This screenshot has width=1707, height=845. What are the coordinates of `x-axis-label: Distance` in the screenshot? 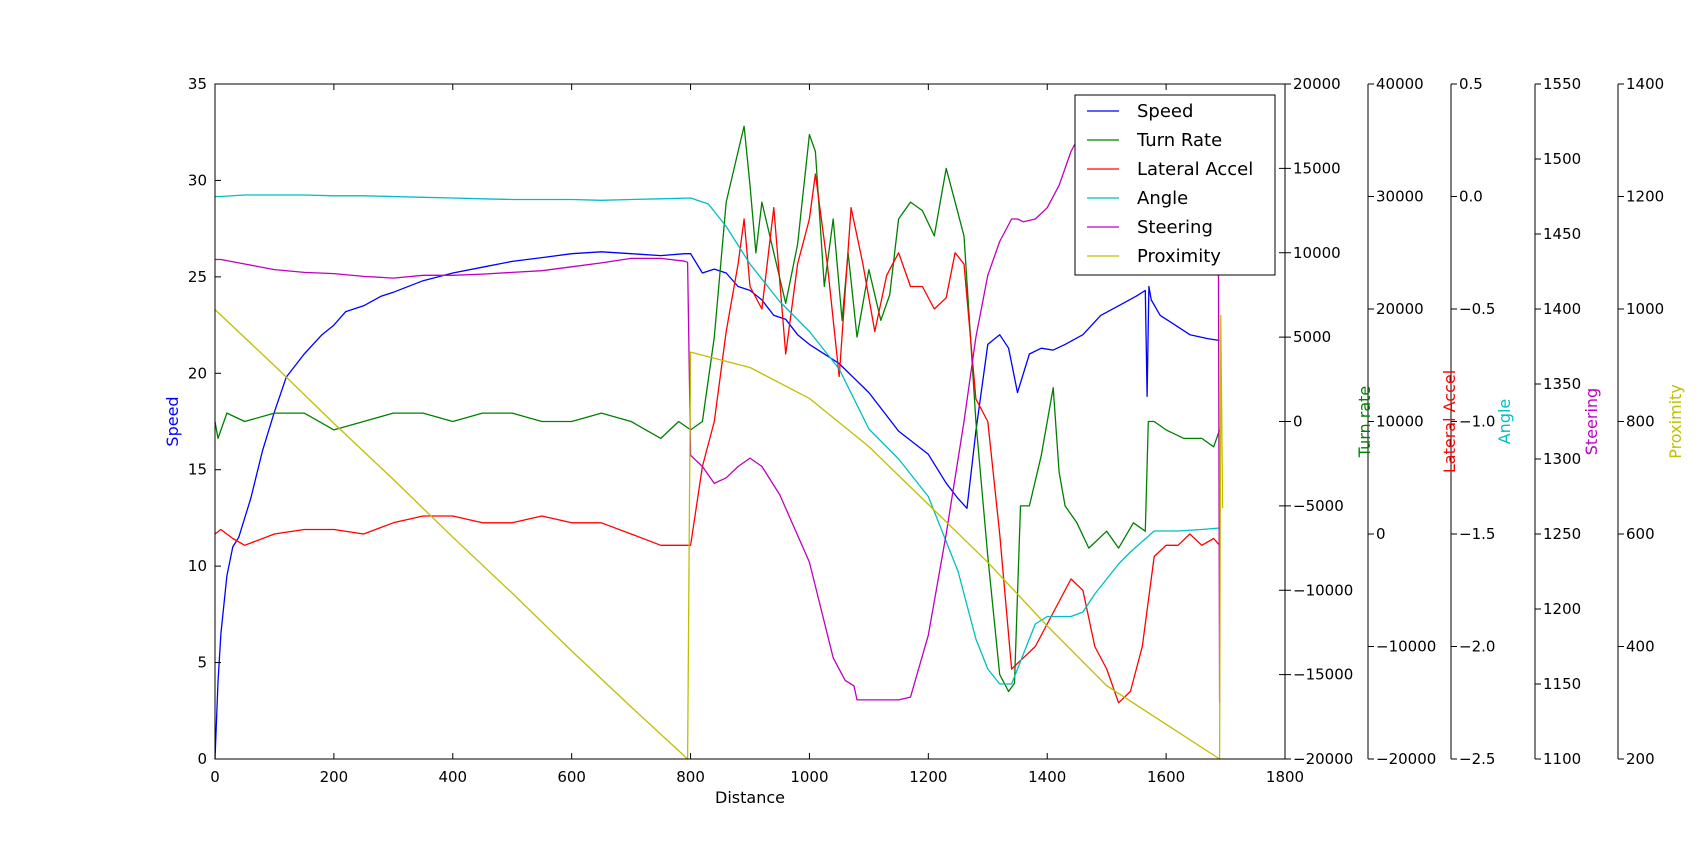 It's located at (750, 797).